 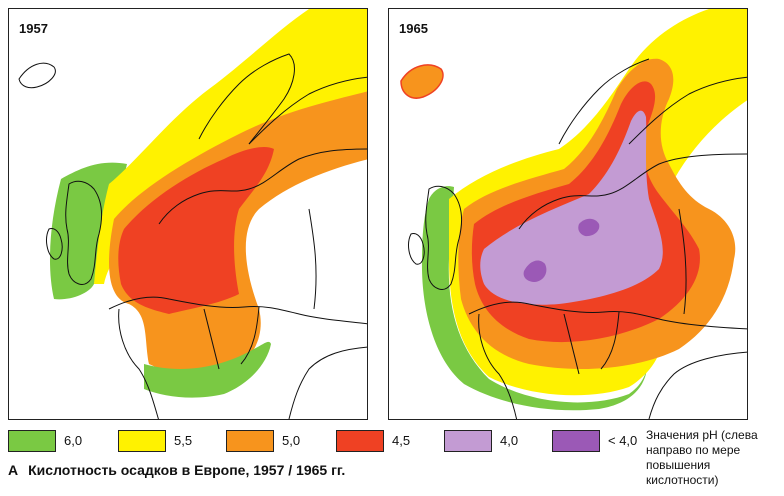 What do you see at coordinates (13, 470) in the screenshot?
I see `caption-letter: А` at bounding box center [13, 470].